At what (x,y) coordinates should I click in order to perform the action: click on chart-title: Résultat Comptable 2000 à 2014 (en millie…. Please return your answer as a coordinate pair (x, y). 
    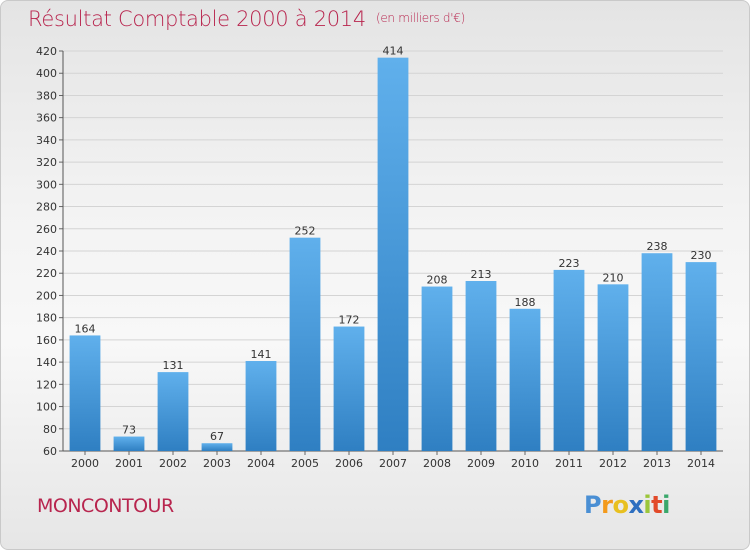
    Looking at the image, I should click on (246, 19).